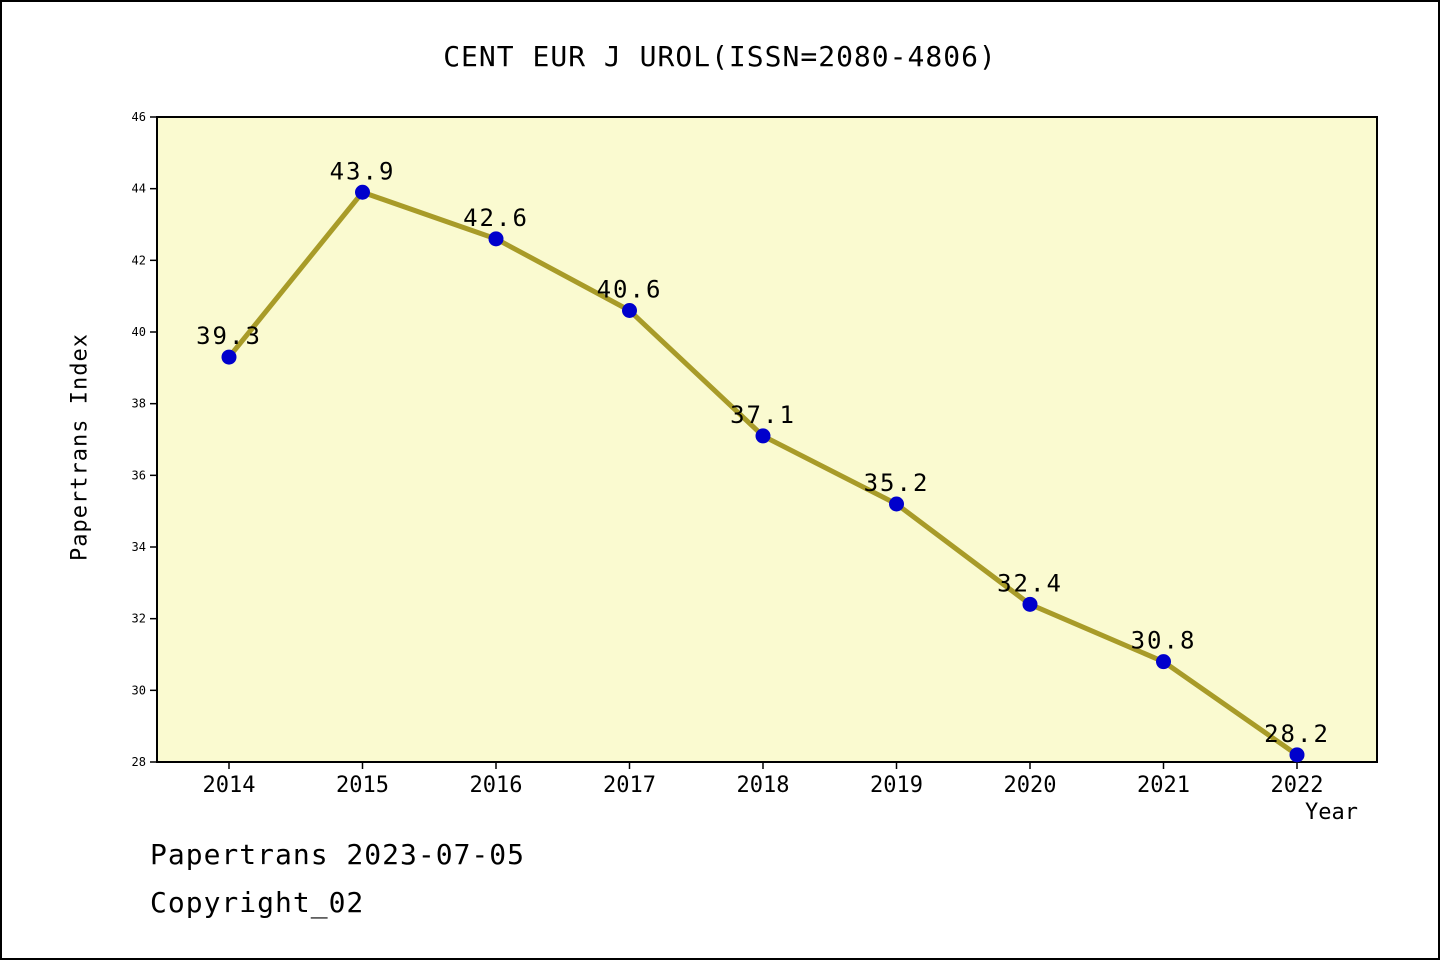  Describe the element at coordinates (763, 415) in the screenshot. I see `data-point-label: 37.1` at that location.